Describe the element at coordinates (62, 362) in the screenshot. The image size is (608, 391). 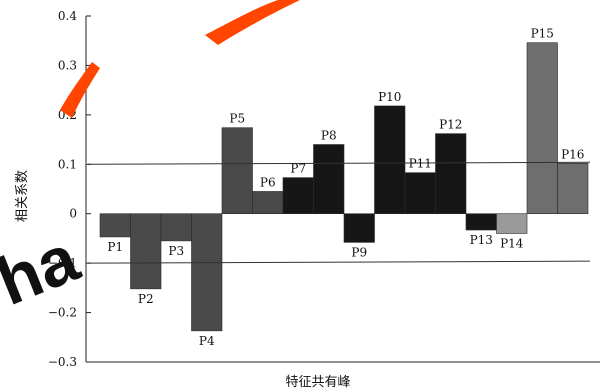
I see `y-tick-label: −0.3` at that location.